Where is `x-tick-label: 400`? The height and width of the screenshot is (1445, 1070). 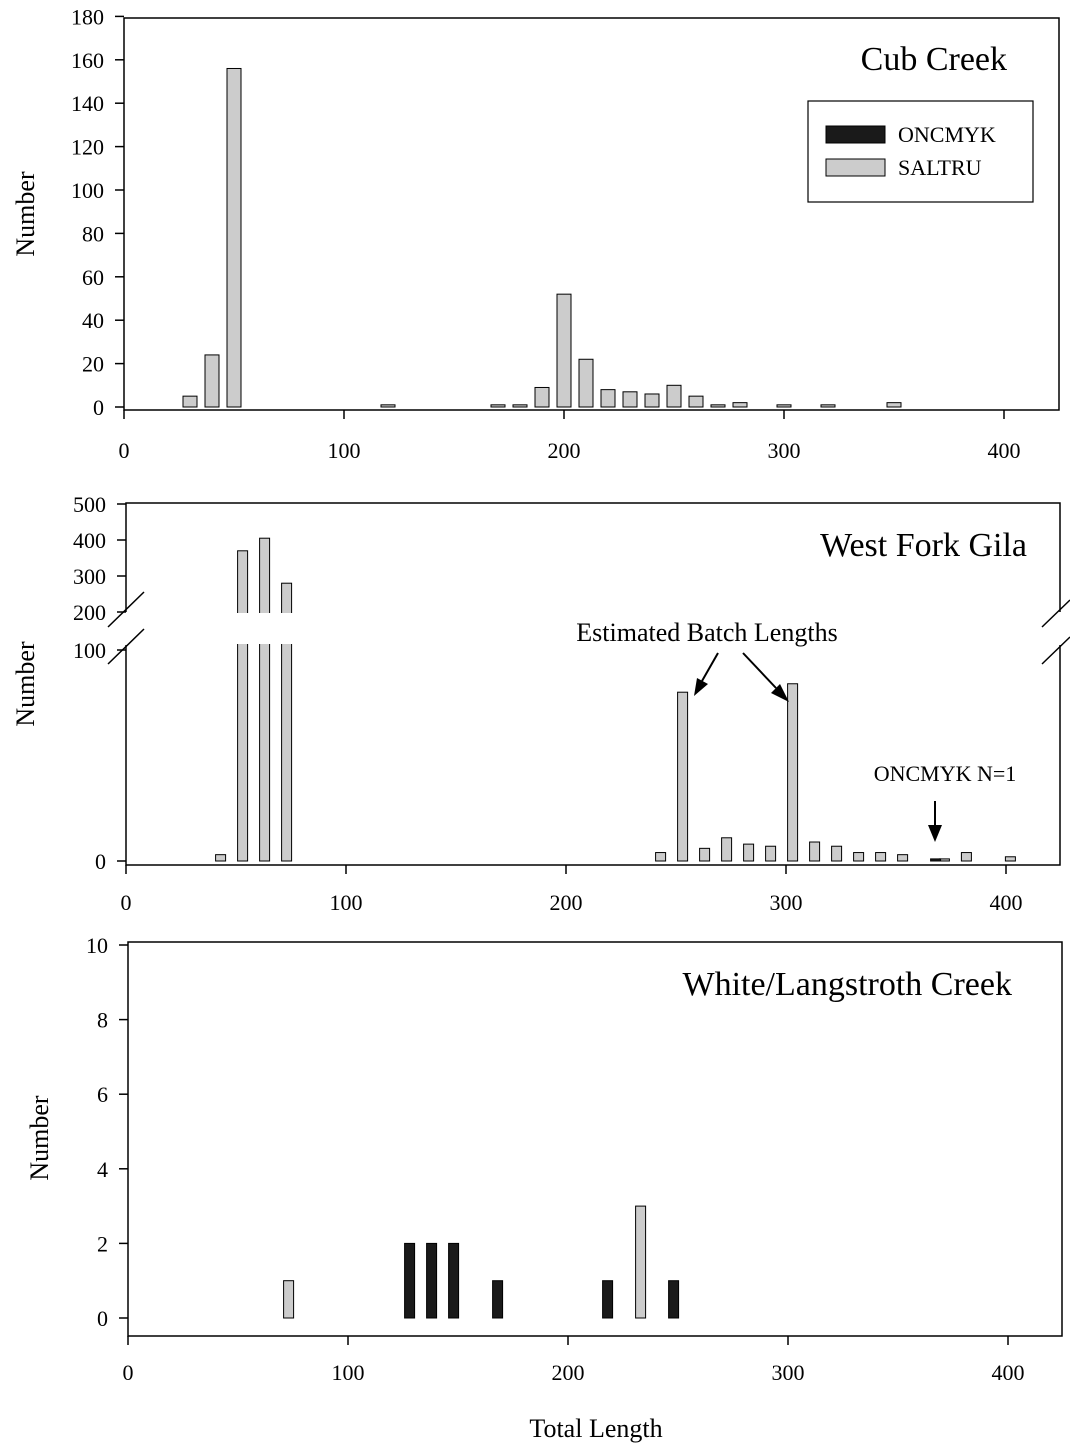
x-tick-label: 400 is located at coordinates (1004, 450).